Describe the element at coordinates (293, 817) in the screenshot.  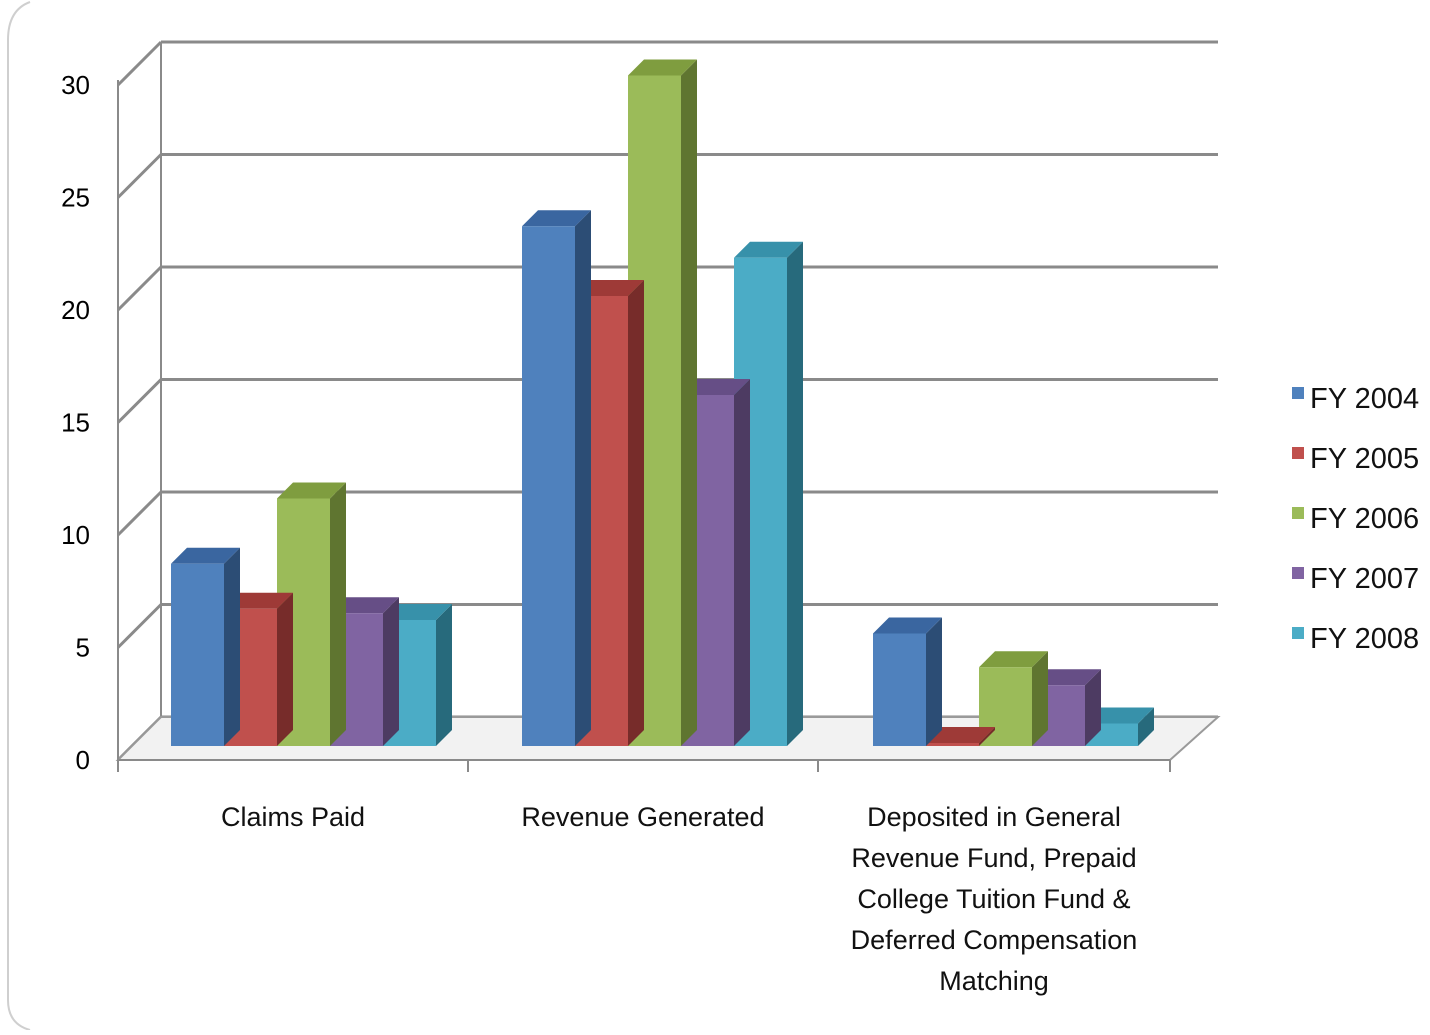
I see `category-label: Claims Paid` at that location.